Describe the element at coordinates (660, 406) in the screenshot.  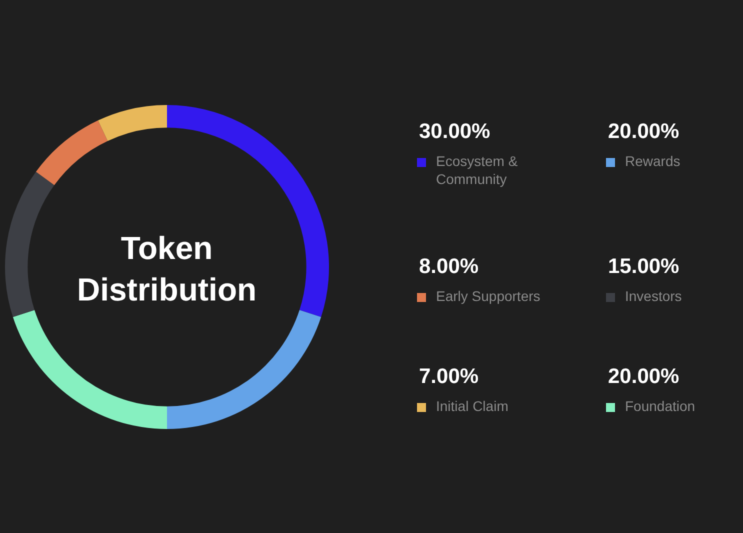
I see `legend-label: Foundation` at that location.